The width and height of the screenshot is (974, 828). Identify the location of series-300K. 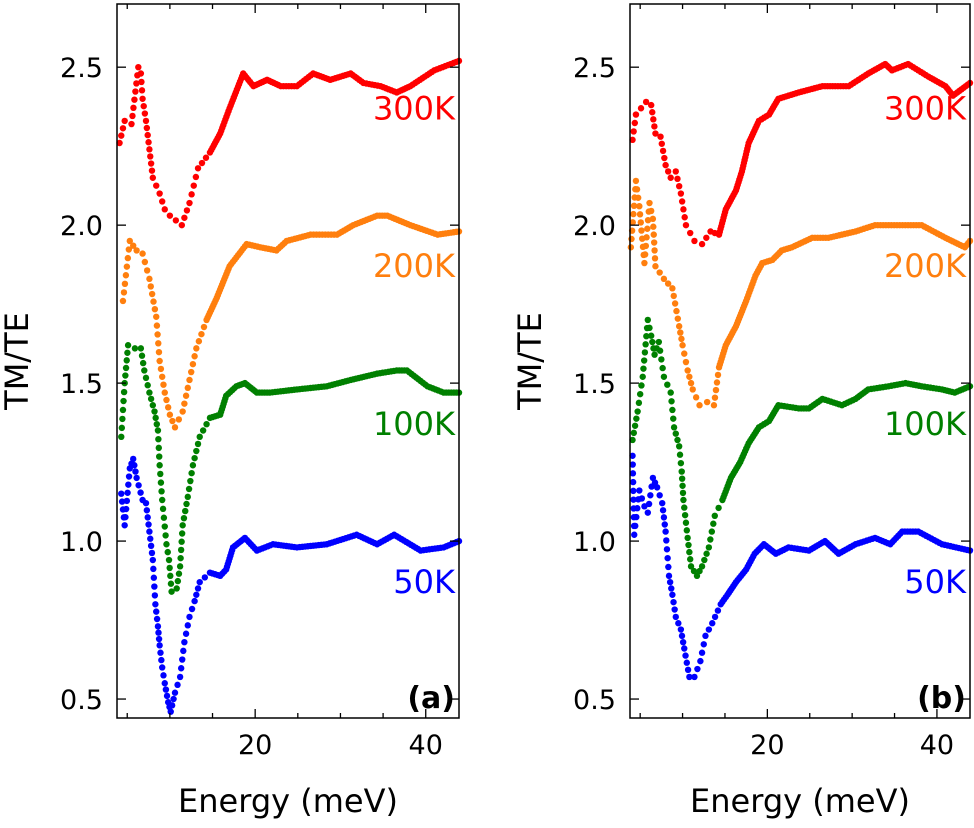
(289, 143).